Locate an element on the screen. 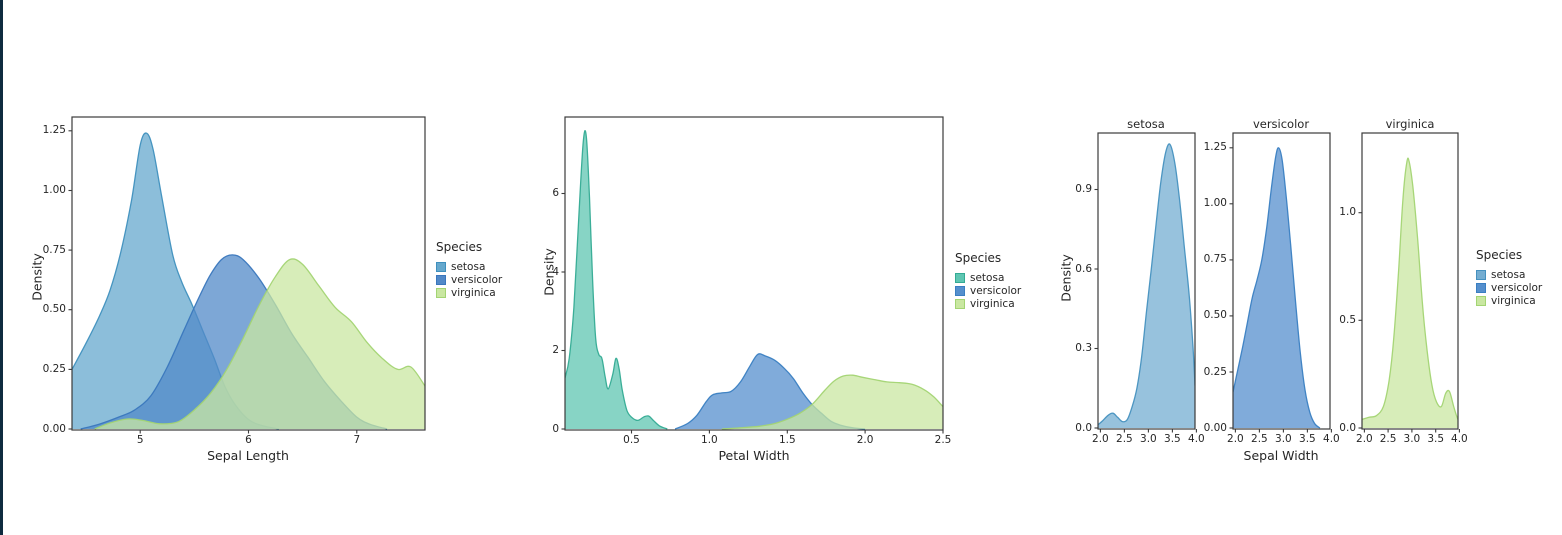 This screenshot has width=1562, height=535. facet-title-setosa: setosa is located at coordinates (1146, 124).